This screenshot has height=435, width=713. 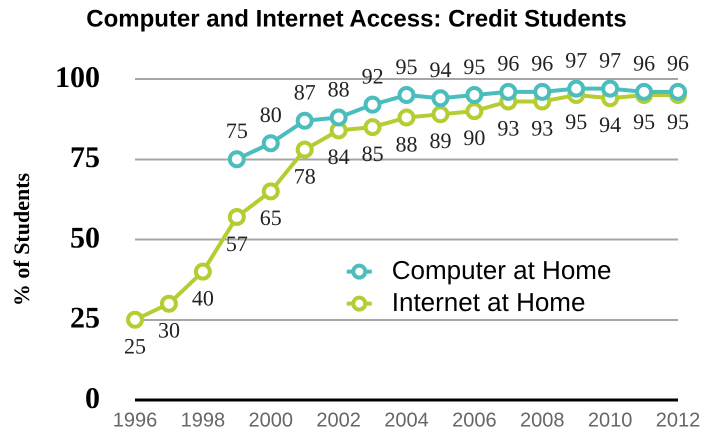 What do you see at coordinates (237, 131) in the screenshot?
I see `data-label: 75` at bounding box center [237, 131].